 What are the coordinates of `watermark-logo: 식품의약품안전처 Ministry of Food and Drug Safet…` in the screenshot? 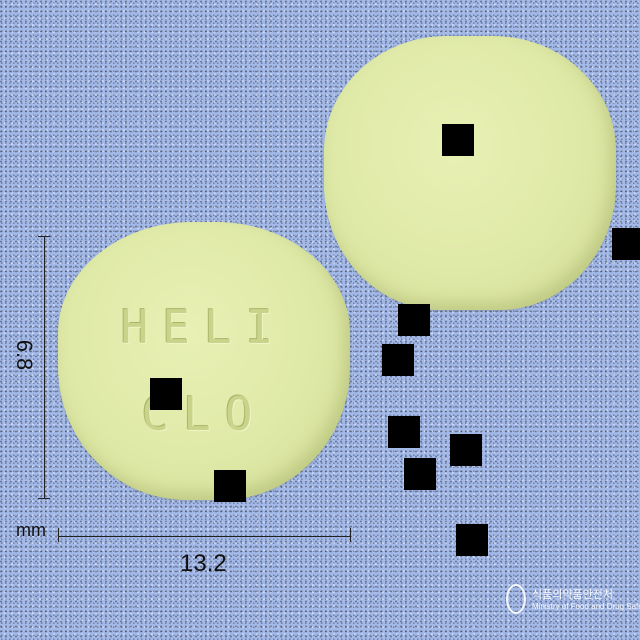 It's located at (573, 602).